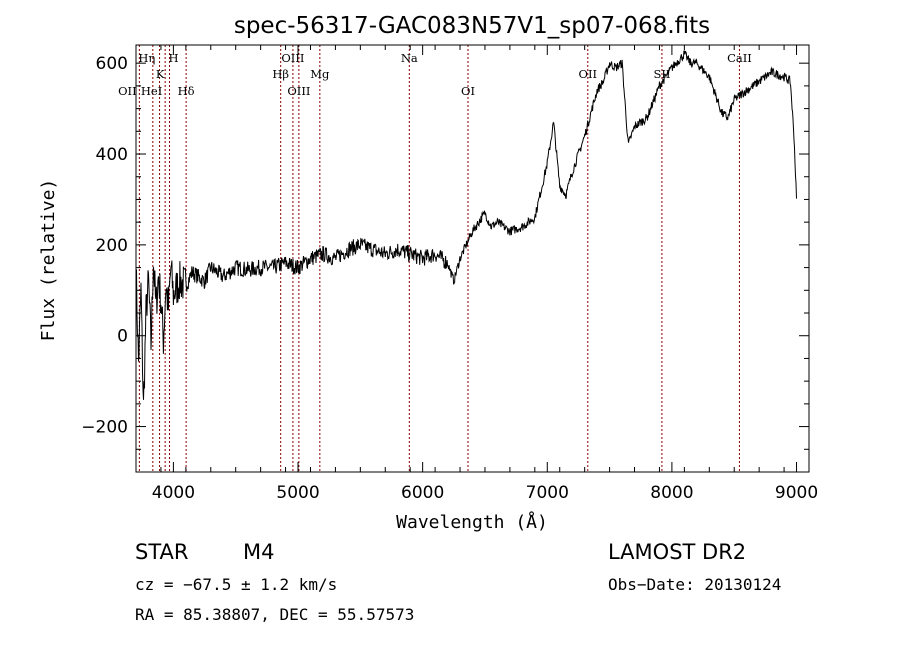 This screenshot has width=900, height=649. I want to click on line-marker-label: Hβ, so click(280, 74).